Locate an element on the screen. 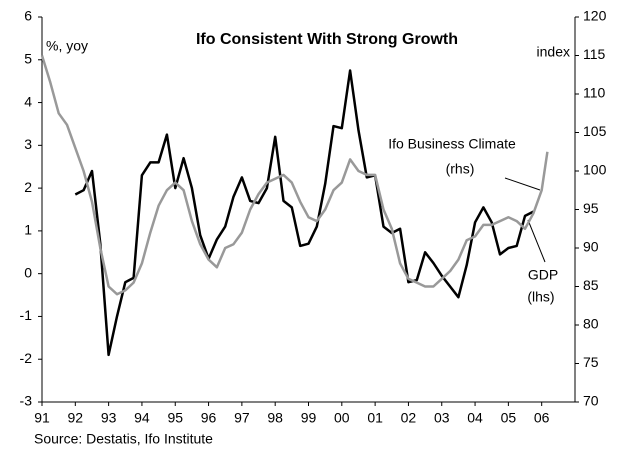 Image resolution: width=618 pixels, height=453 pixels. y2-tick-label: 115 is located at coordinates (594, 54).